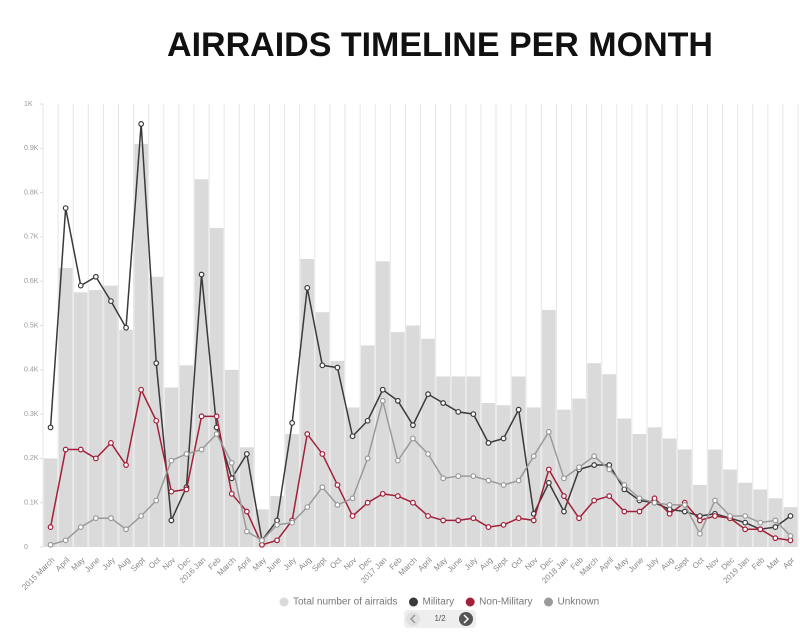  Describe the element at coordinates (92, 564) in the screenshot. I see `x-tick-label: June` at that location.